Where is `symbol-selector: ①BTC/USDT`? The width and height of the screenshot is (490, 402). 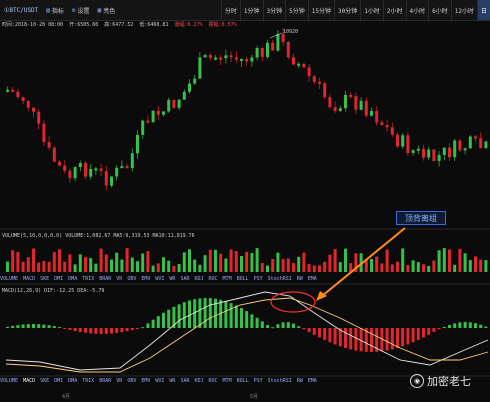 symbol-selector: ①BTC/USDT is located at coordinates (21, 10).